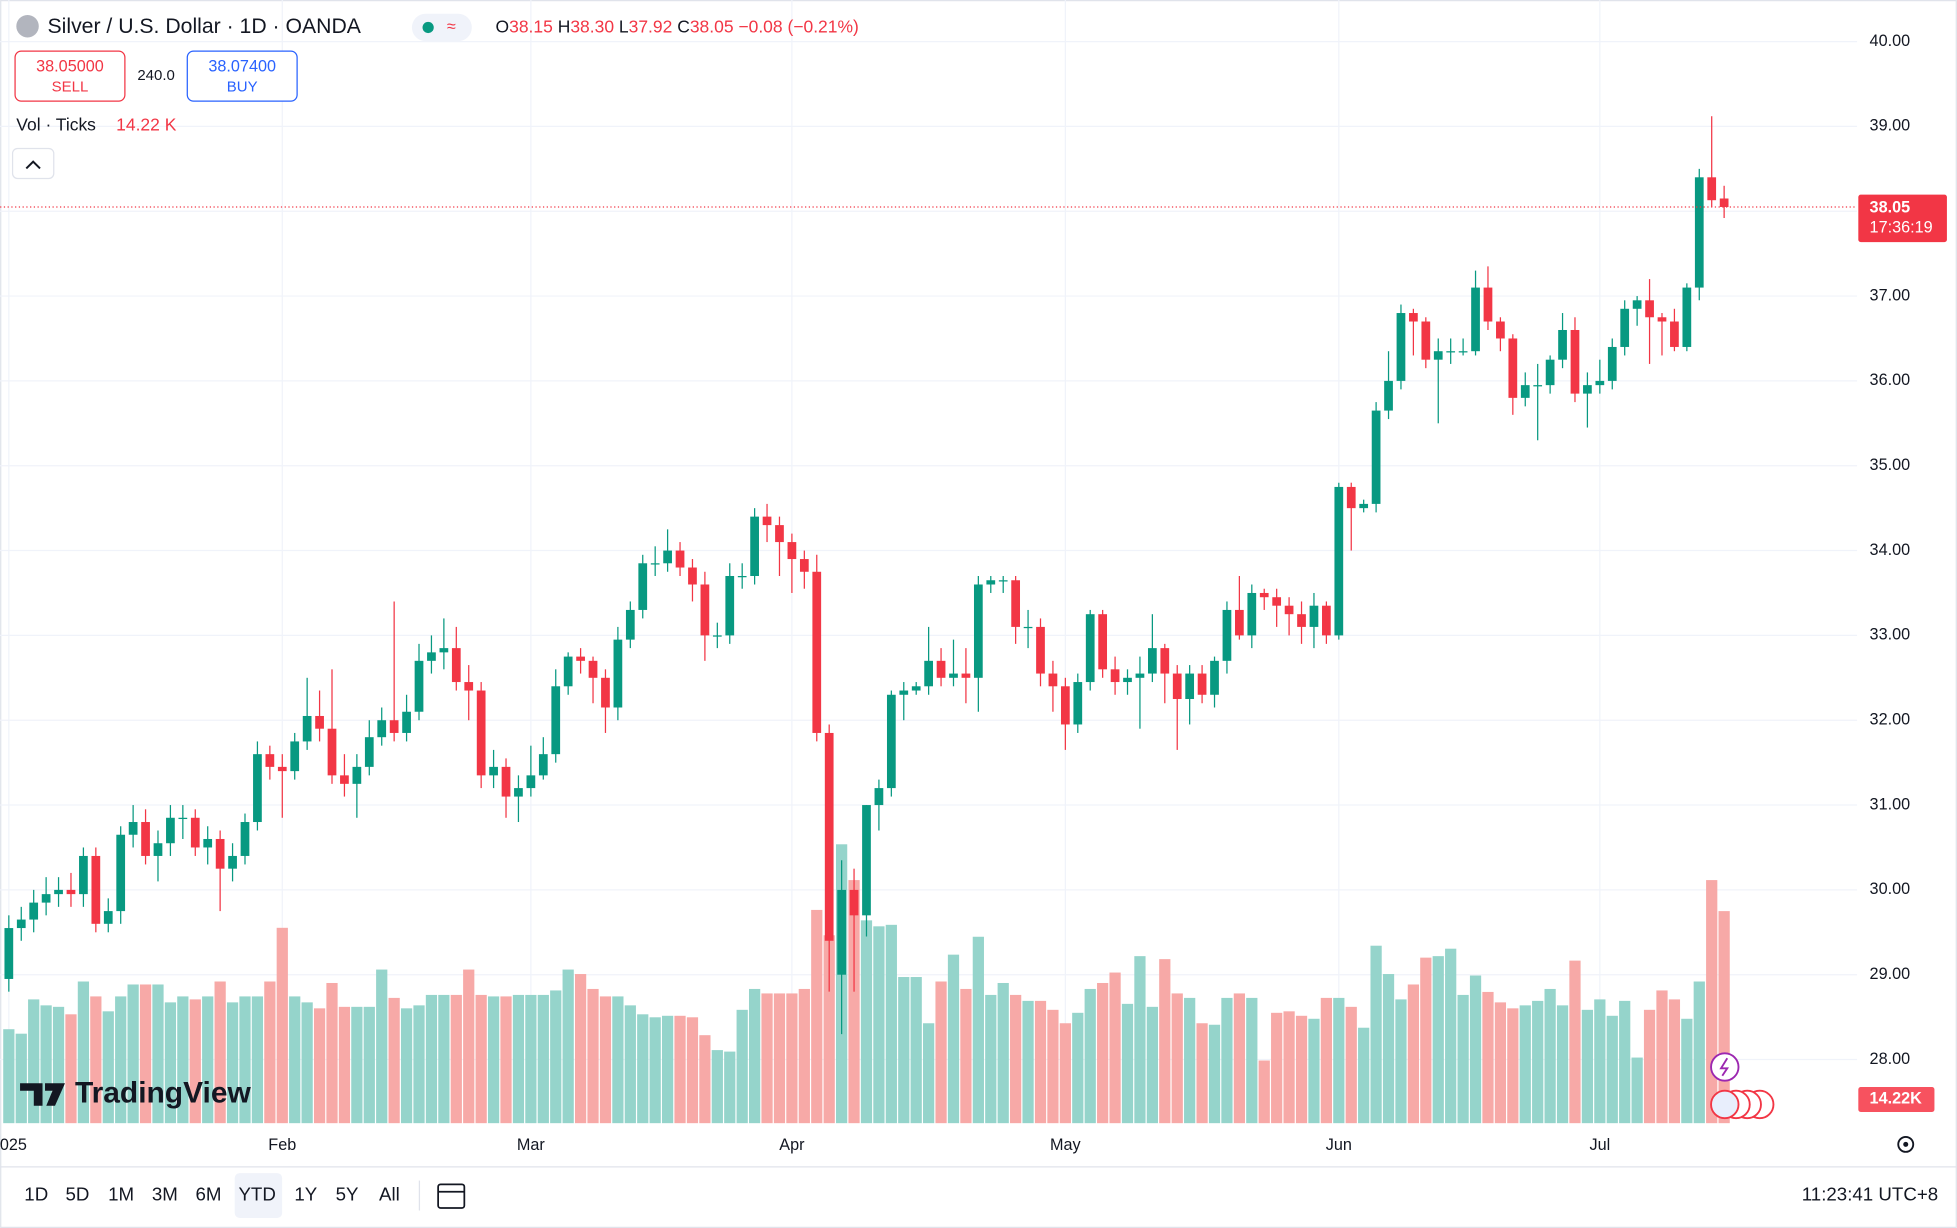  I want to click on range-button: 1Y, so click(305, 1193).